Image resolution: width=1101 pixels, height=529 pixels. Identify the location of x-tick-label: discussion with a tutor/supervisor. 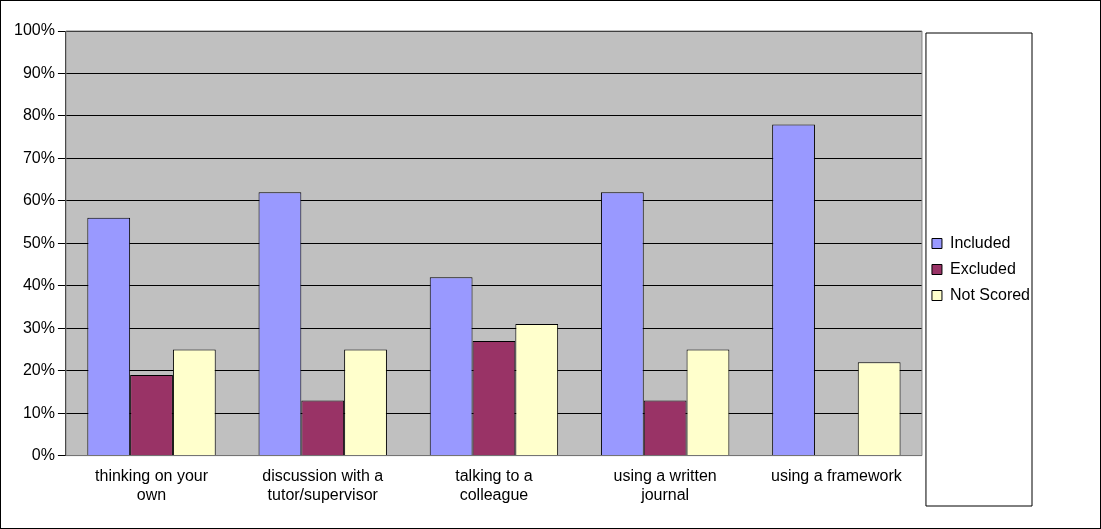
(323, 484).